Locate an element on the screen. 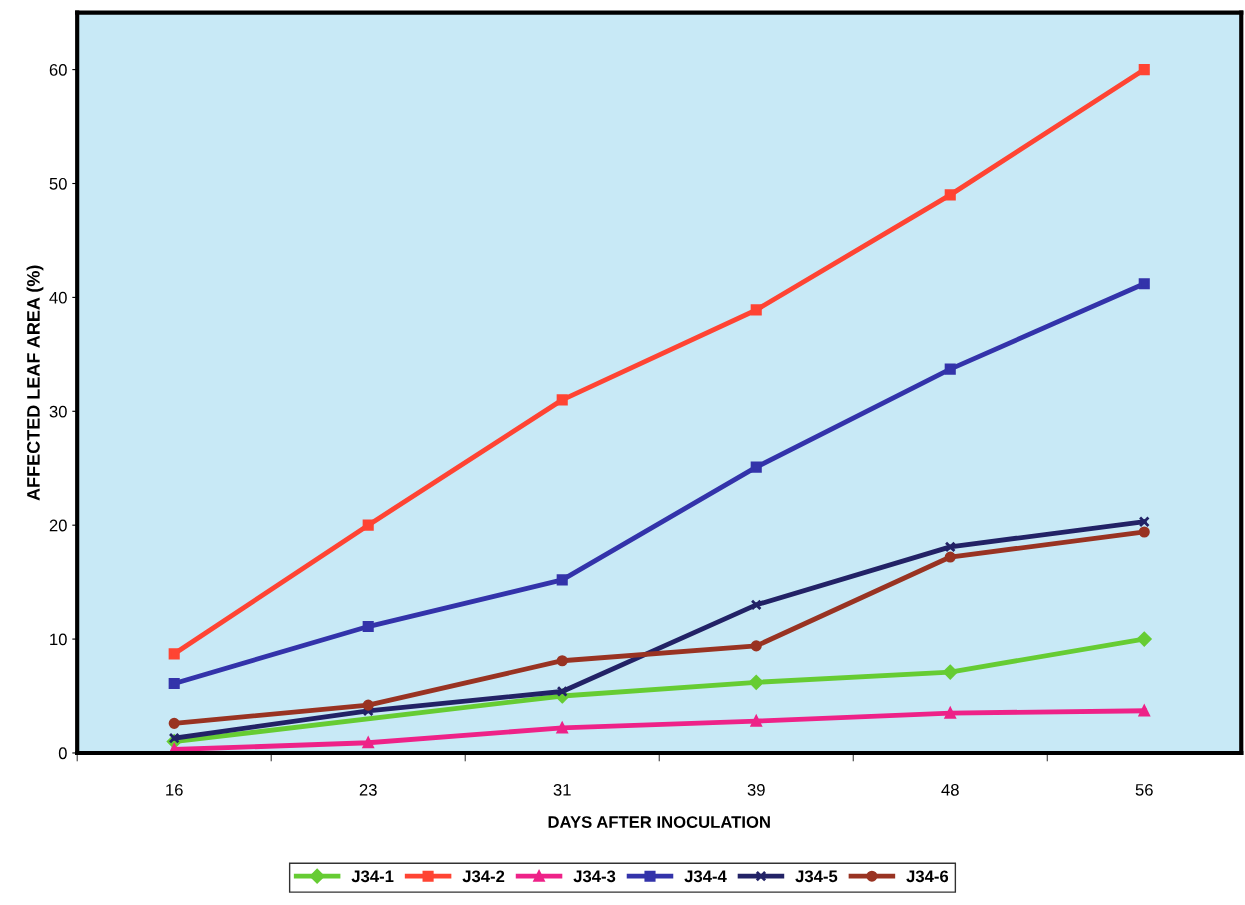  y-tick-label: 10 is located at coordinates (58, 639).